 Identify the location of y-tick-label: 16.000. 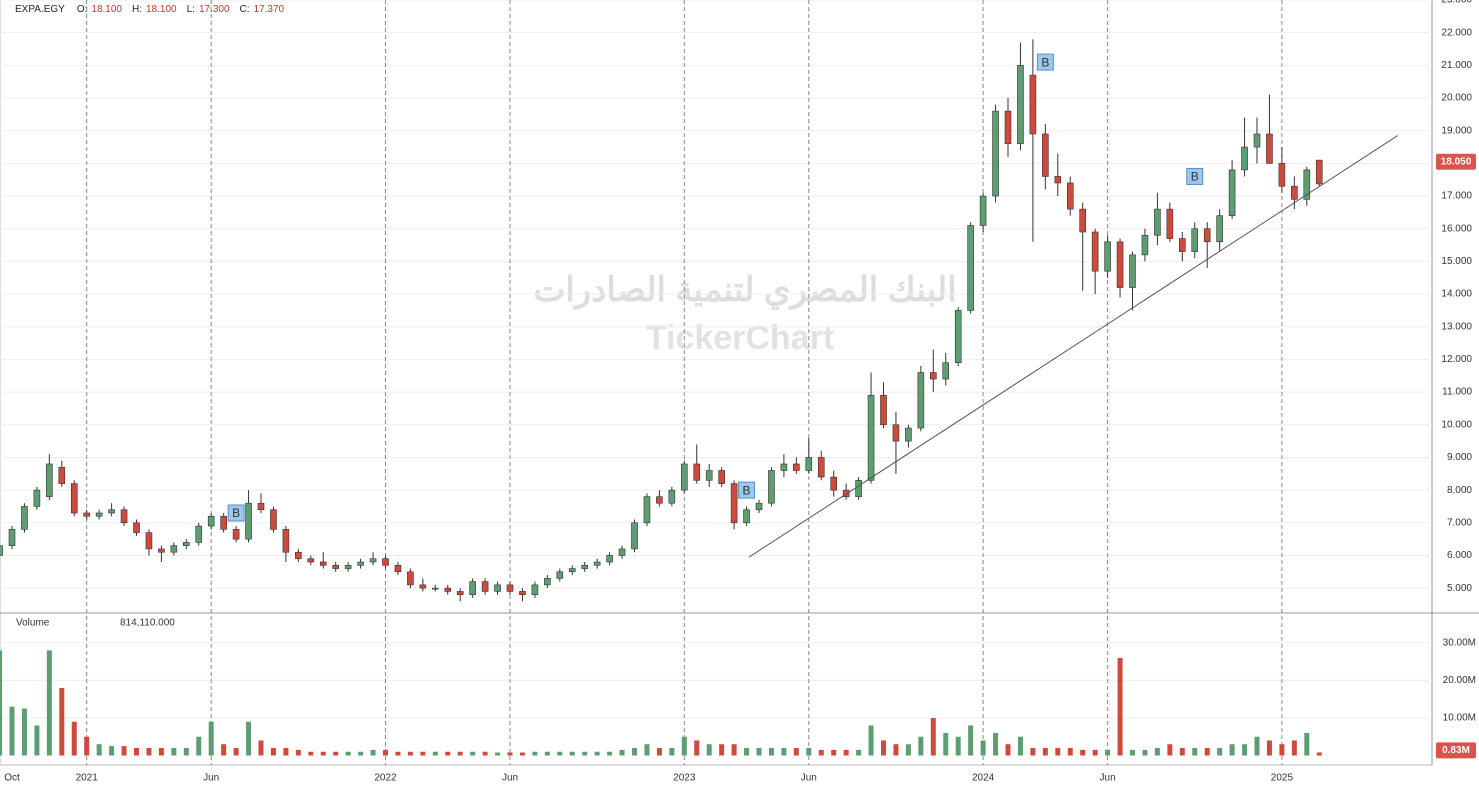
(1456, 228).